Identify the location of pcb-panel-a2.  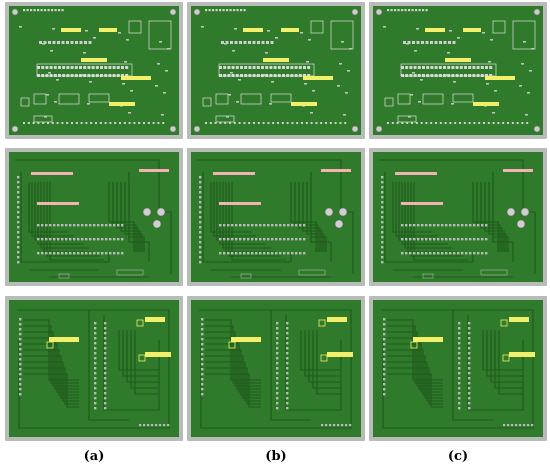
(94, 217).